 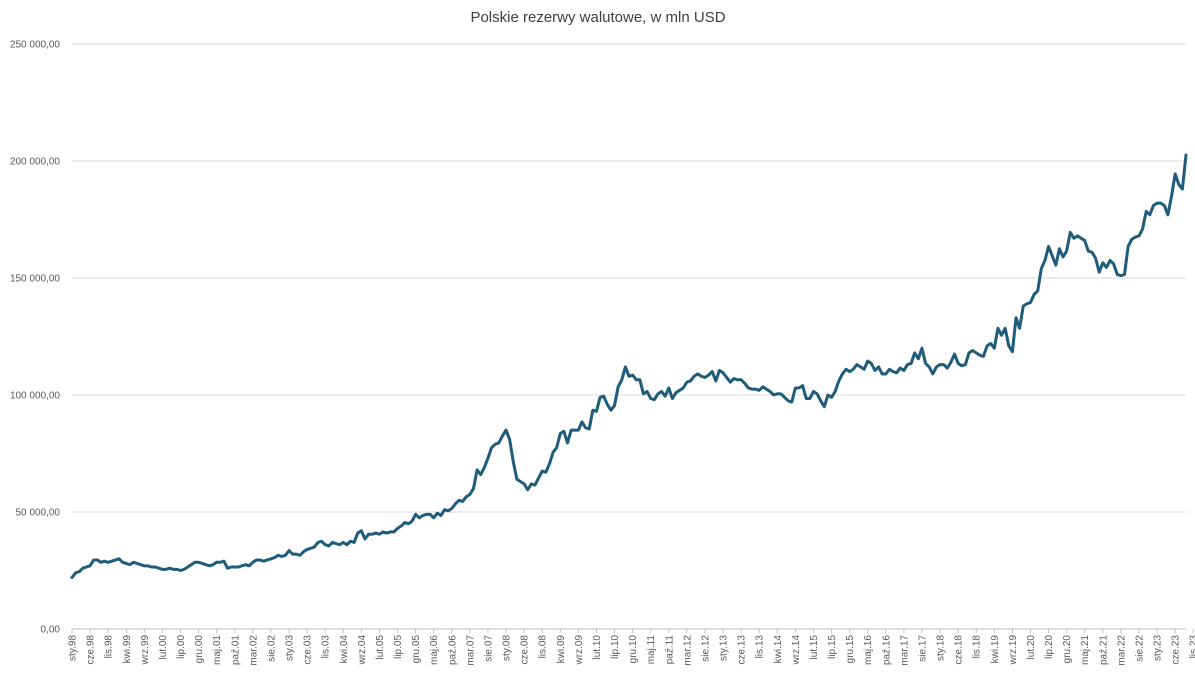 I want to click on x-tick-label: cze.18, so click(x=959, y=650).